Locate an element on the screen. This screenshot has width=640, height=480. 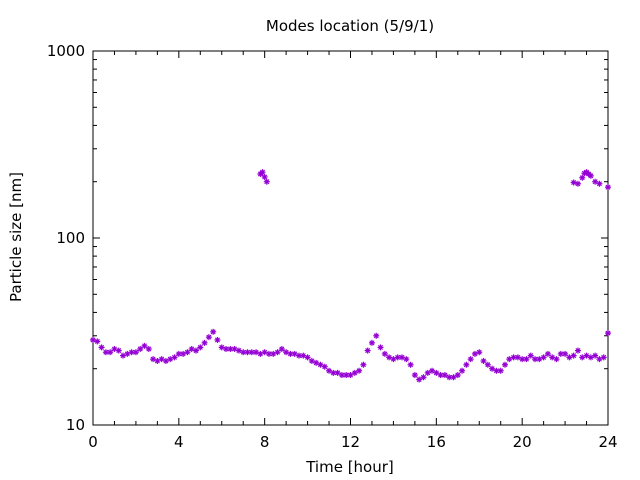
chart-title: Modes location (5/9/1) is located at coordinates (350, 26).